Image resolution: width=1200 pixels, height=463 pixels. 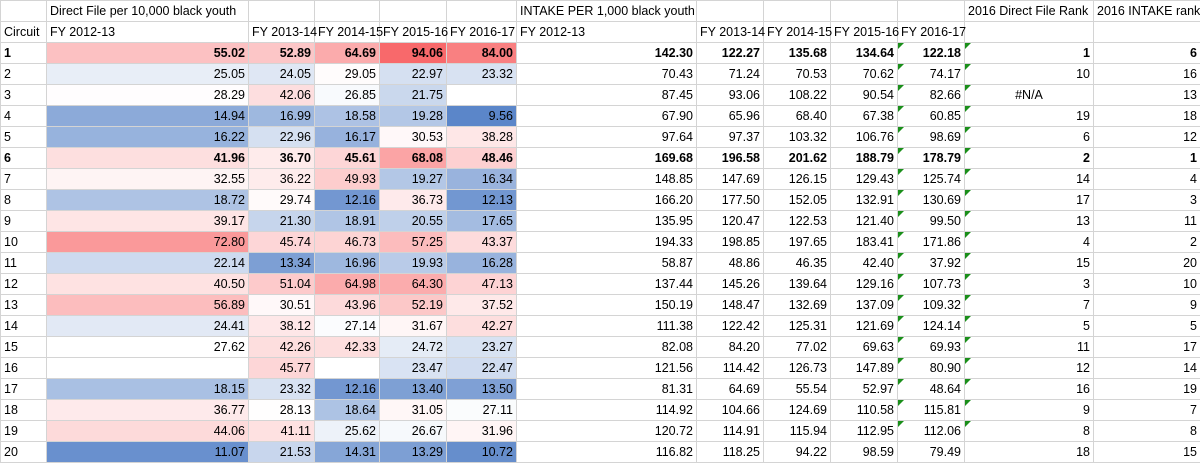 What do you see at coordinates (1147, 221) in the screenshot?
I see `intake-rank-cell: 11` at bounding box center [1147, 221].